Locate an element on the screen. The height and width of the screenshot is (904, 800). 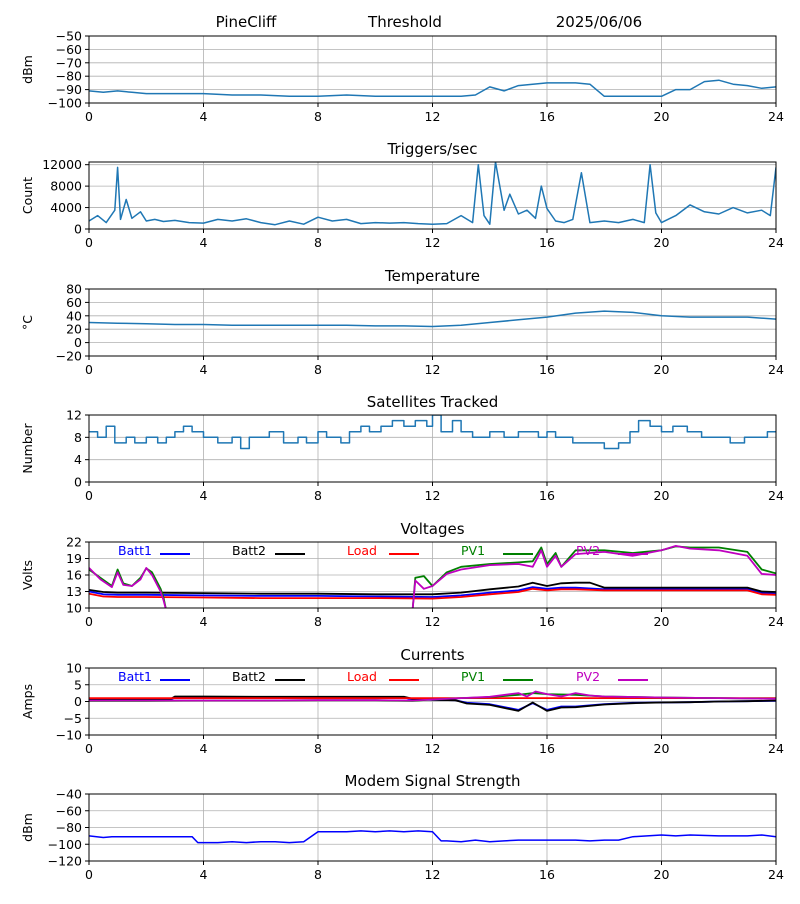
chart-panel-satellites: 0 4 8 12 16 20 24 0 4 8 12 Satellites Tracked Number is located at coordinates (402, 448).